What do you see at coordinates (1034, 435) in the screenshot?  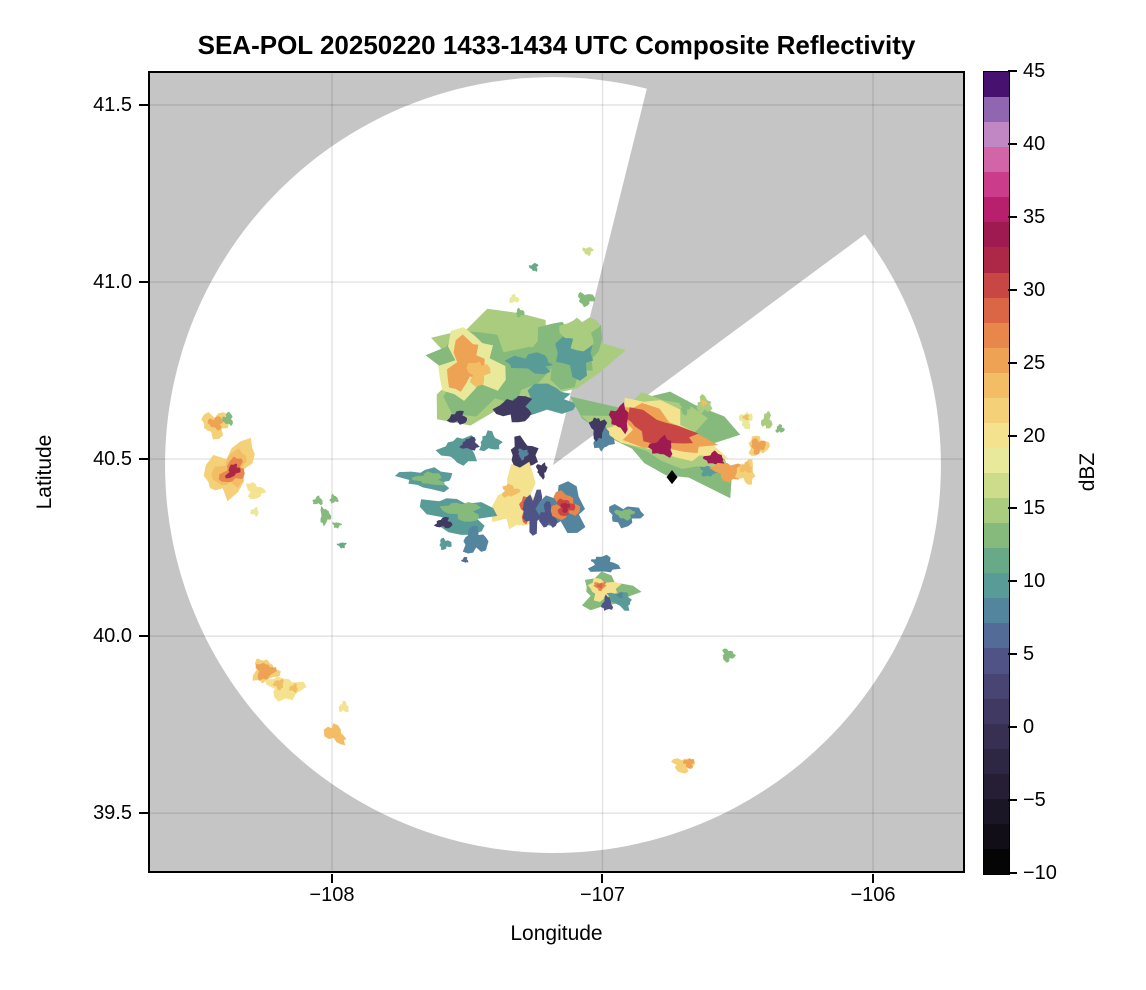 I see `colorbar-tick-label: 20` at bounding box center [1034, 435].